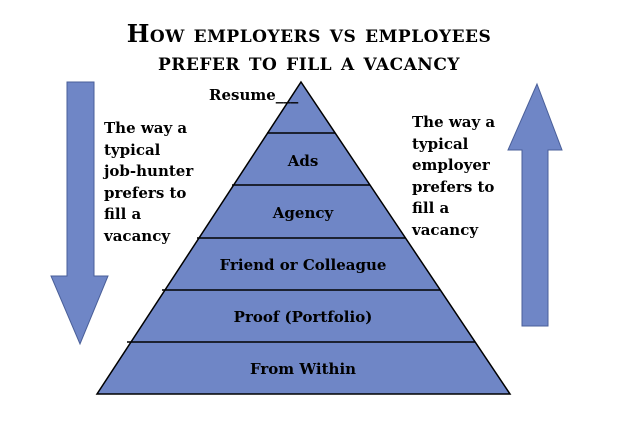 This screenshot has height=444, width=618. Describe the element at coordinates (303, 213) in the screenshot. I see `tier-label-agency: Agency` at that location.